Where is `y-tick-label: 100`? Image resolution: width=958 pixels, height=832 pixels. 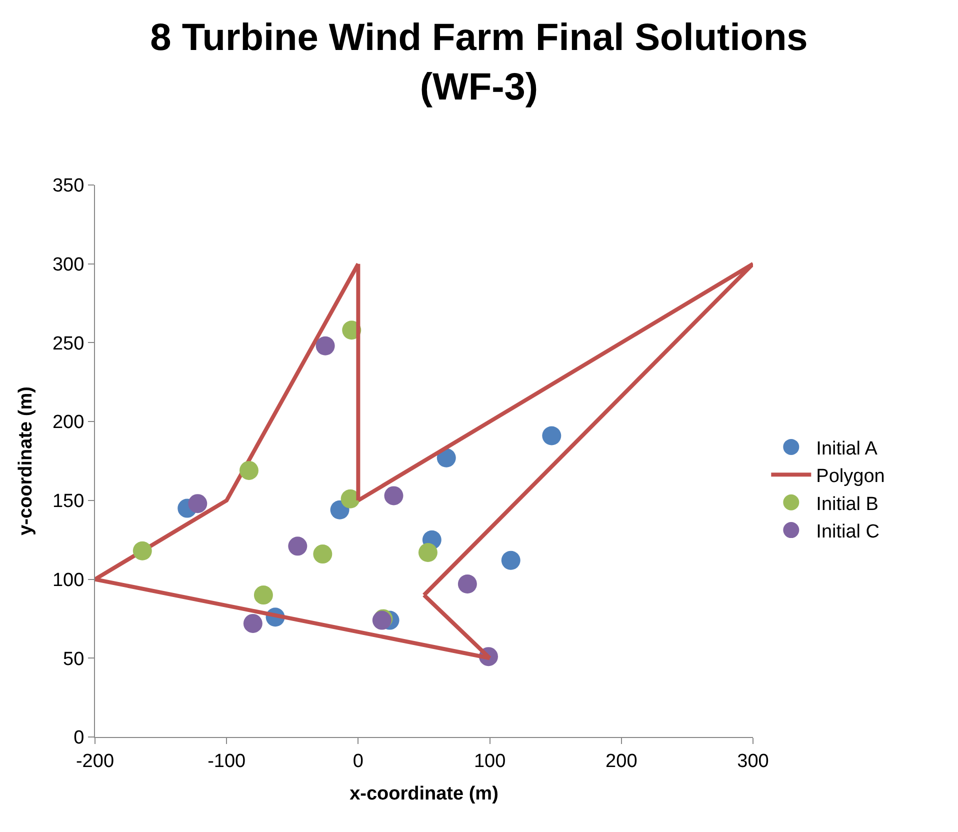
y-tick-label: 100 is located at coordinates (68, 580).